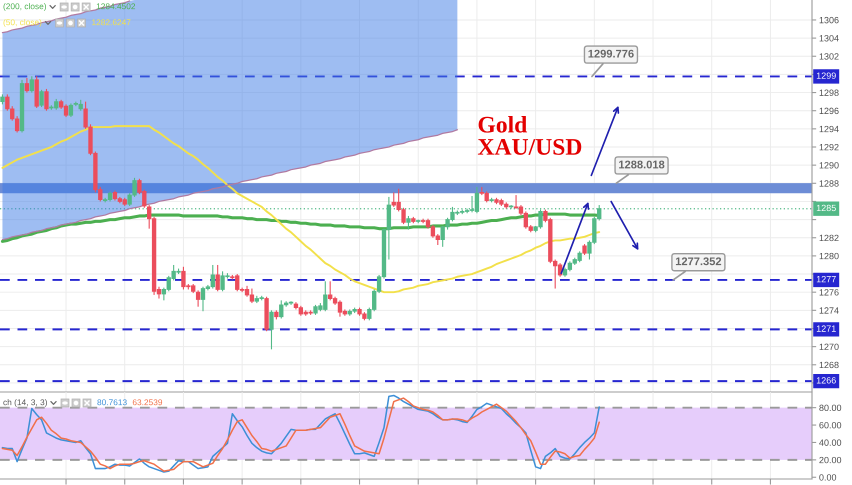 The image size is (852, 485). I want to click on y-tick-label: 1280, so click(829, 256).